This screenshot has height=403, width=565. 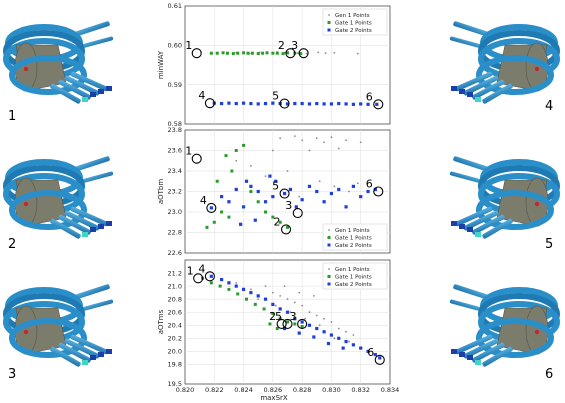 What do you see at coordinates (12, 374) in the screenshot?
I see `side-label-3: 3` at bounding box center [12, 374].